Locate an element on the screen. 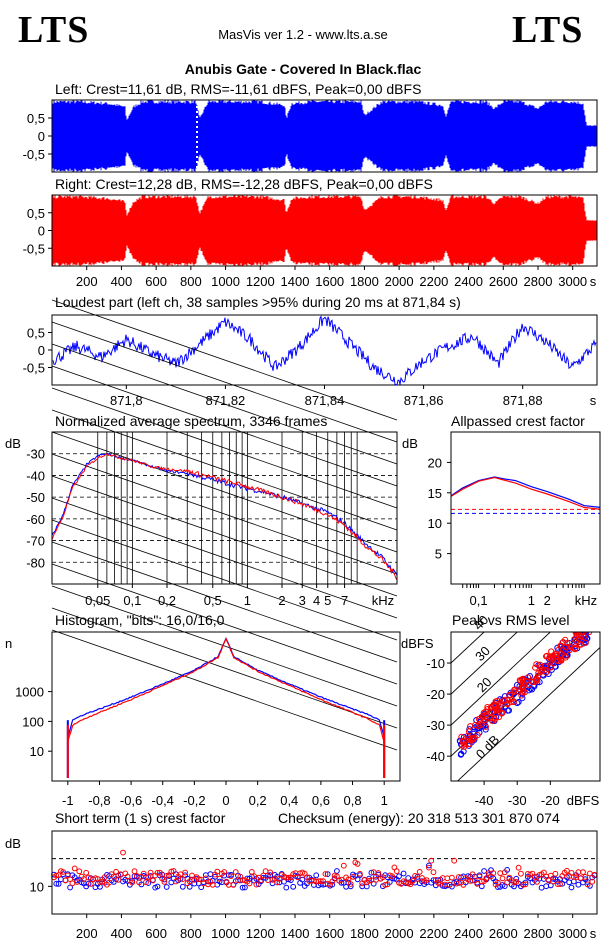  short-term-crest-xtick-label: 600 is located at coordinates (156, 933).